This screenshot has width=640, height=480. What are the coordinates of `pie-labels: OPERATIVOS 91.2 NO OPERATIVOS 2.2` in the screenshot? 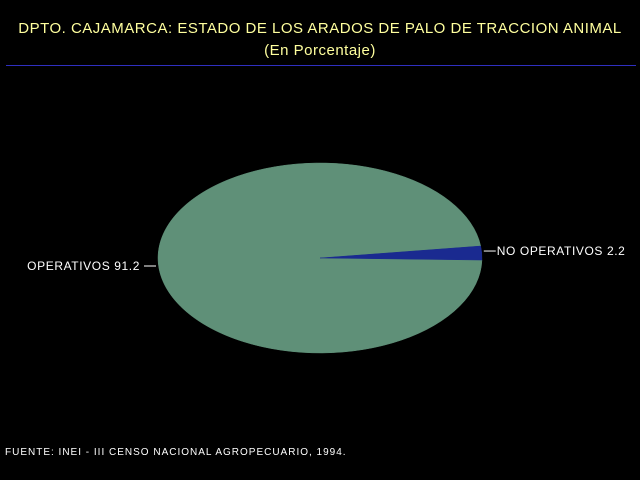 It's located at (326, 258).